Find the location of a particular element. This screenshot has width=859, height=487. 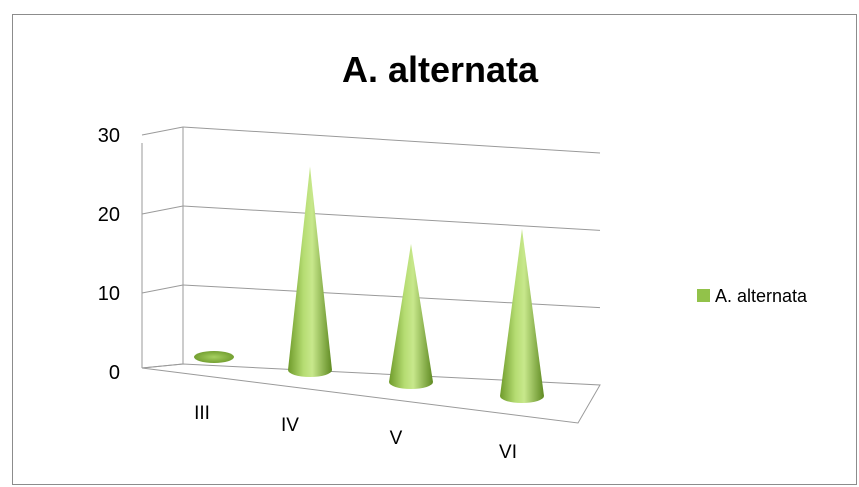

legend: A. alternata is located at coordinates (752, 296).